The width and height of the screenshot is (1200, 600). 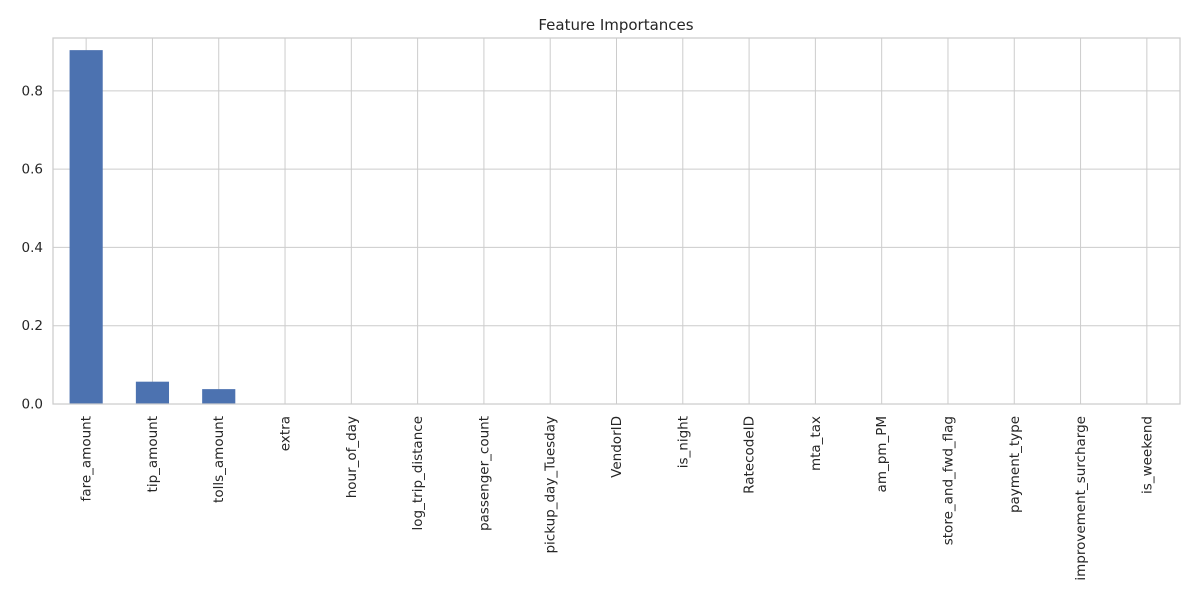 What do you see at coordinates (948, 480) in the screenshot?
I see `x-tick-label: store_and_fwd_flag` at bounding box center [948, 480].